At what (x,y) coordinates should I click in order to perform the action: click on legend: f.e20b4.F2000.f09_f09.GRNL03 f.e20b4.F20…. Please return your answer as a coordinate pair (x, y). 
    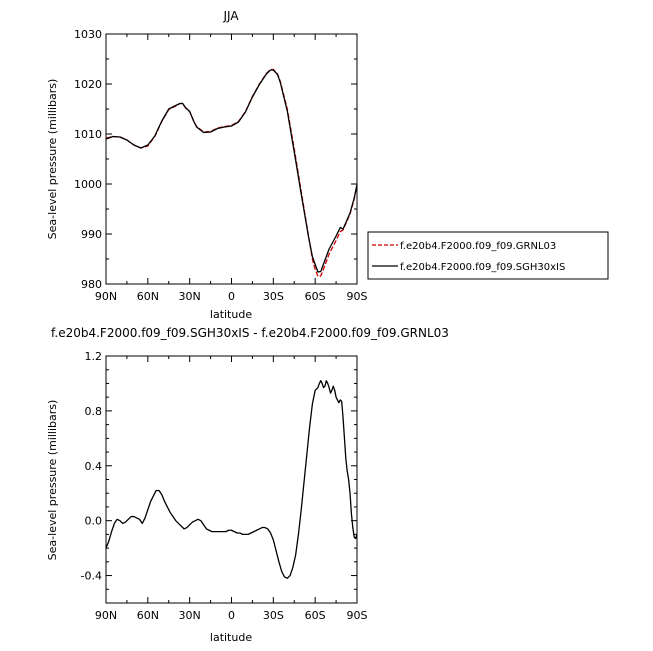
    Looking at the image, I should click on (488, 255).